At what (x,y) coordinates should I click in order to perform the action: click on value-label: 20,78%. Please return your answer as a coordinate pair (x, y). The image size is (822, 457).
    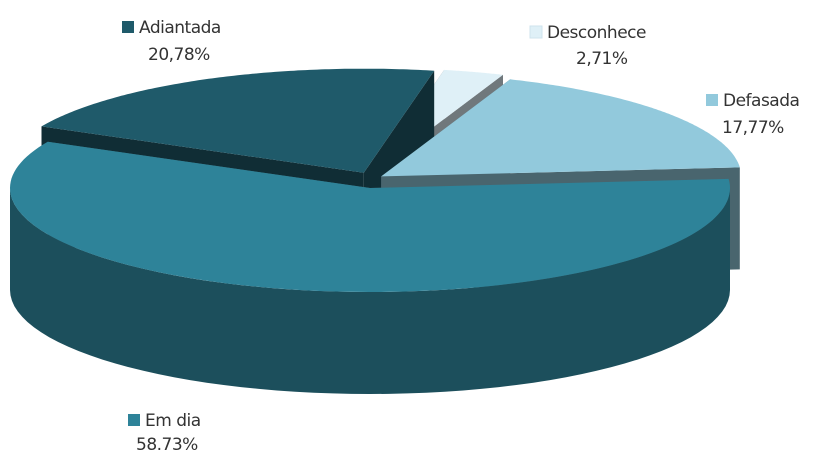
    Looking at the image, I should click on (179, 55).